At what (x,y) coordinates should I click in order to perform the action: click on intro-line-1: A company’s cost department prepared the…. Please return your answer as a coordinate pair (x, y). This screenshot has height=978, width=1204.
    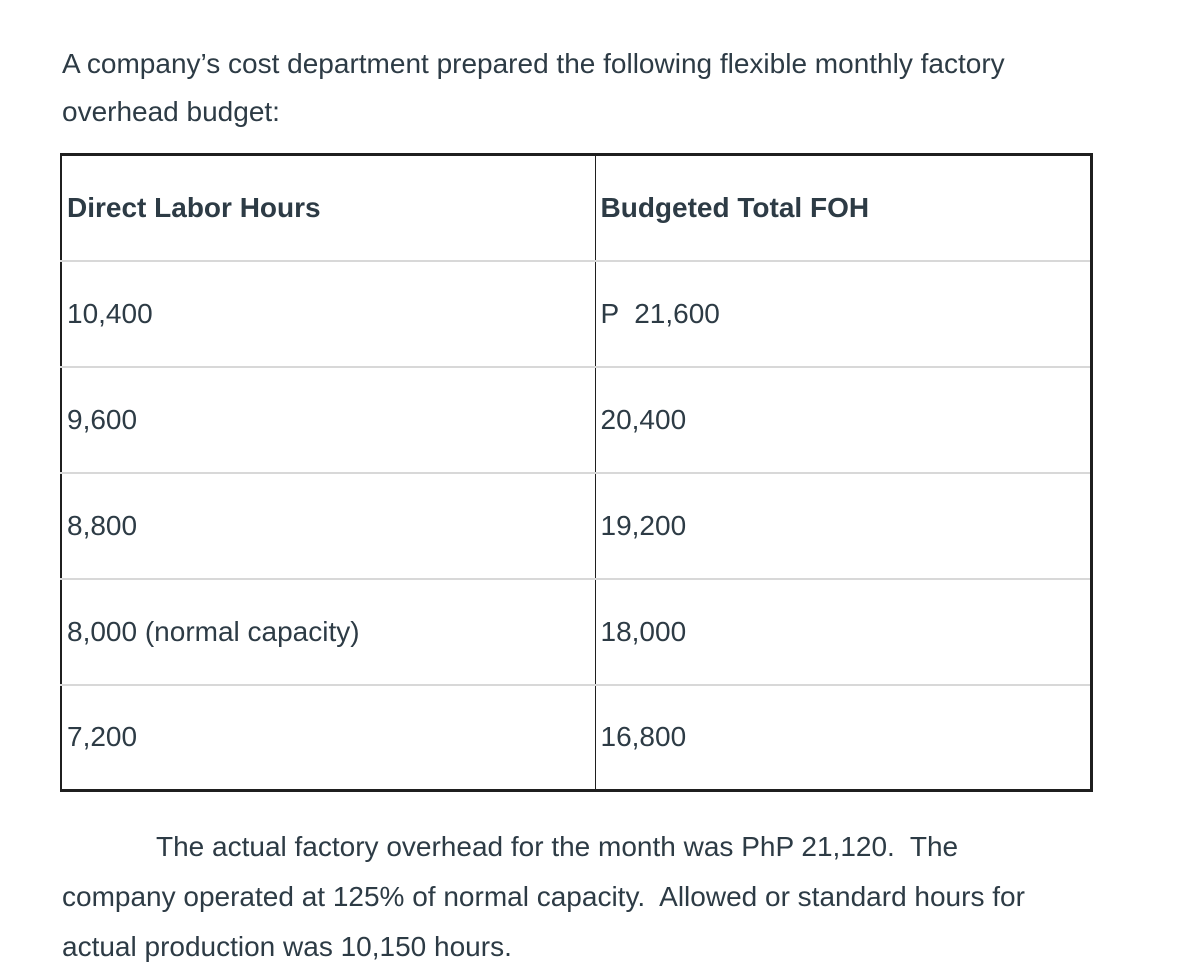
    Looking at the image, I should click on (533, 63).